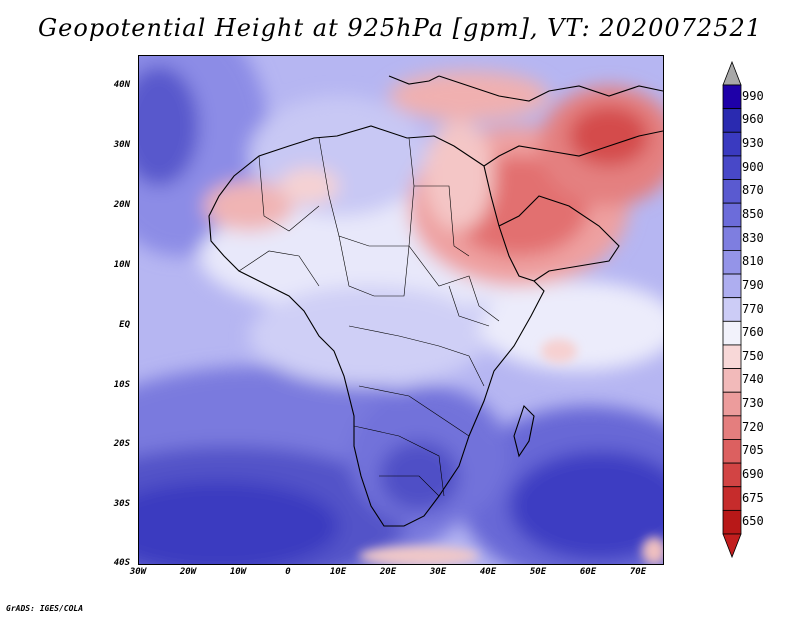 The height and width of the screenshot is (618, 800). What do you see at coordinates (138, 572) in the screenshot?
I see `lon-label: 30W` at bounding box center [138, 572].